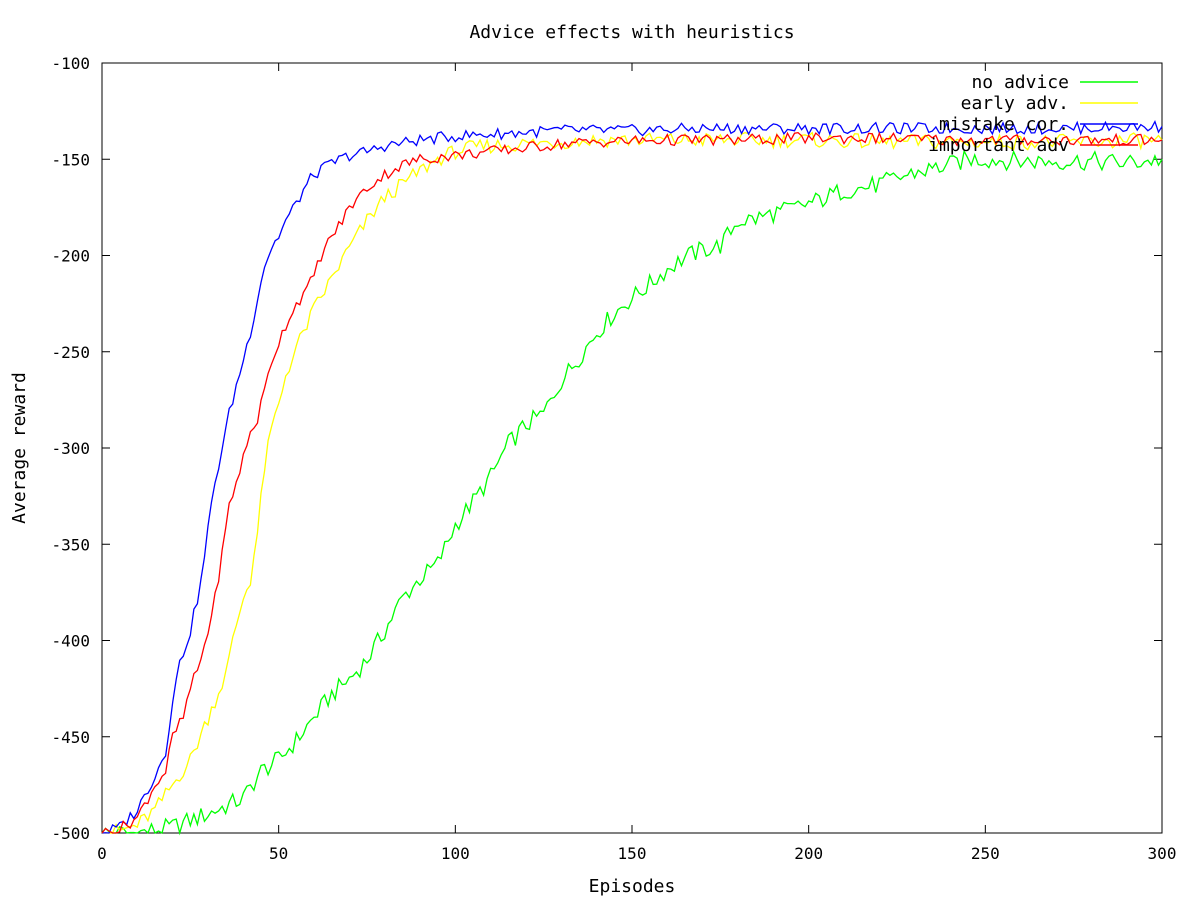 This screenshot has height=900, width=1200. What do you see at coordinates (632, 853) in the screenshot?
I see `x-tick-label: 150` at bounding box center [632, 853].